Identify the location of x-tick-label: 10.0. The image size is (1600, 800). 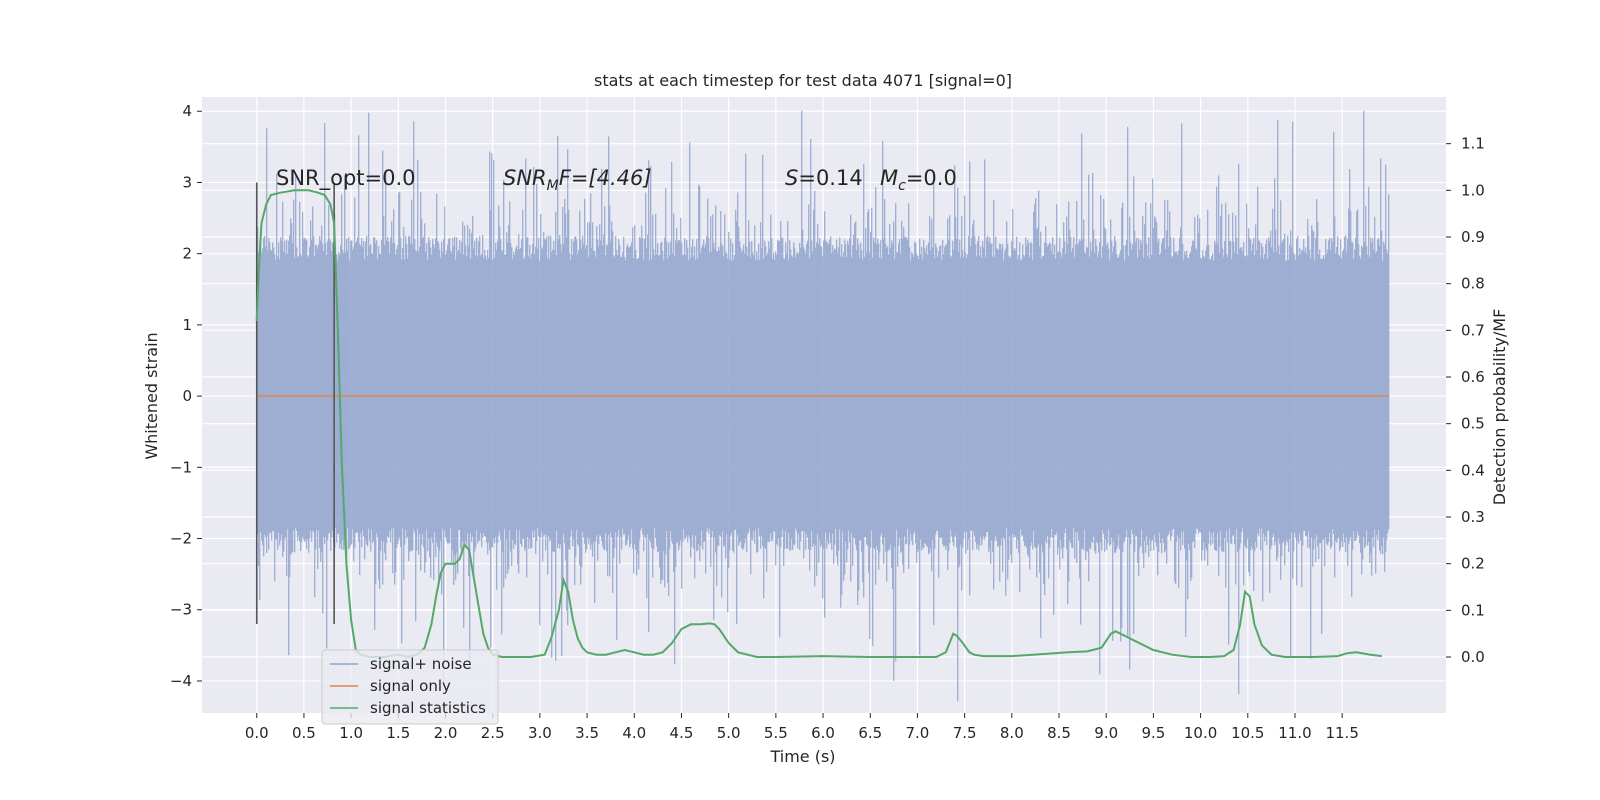
(1200, 733).